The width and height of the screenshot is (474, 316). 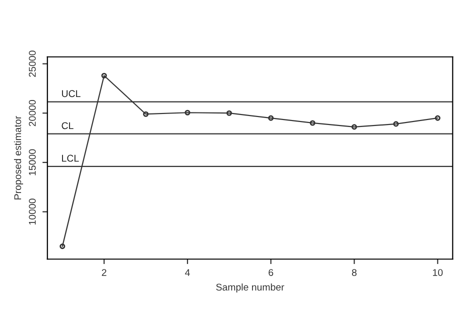 What do you see at coordinates (70, 158) in the screenshot?
I see `ref-line-label: LCL` at bounding box center [70, 158].